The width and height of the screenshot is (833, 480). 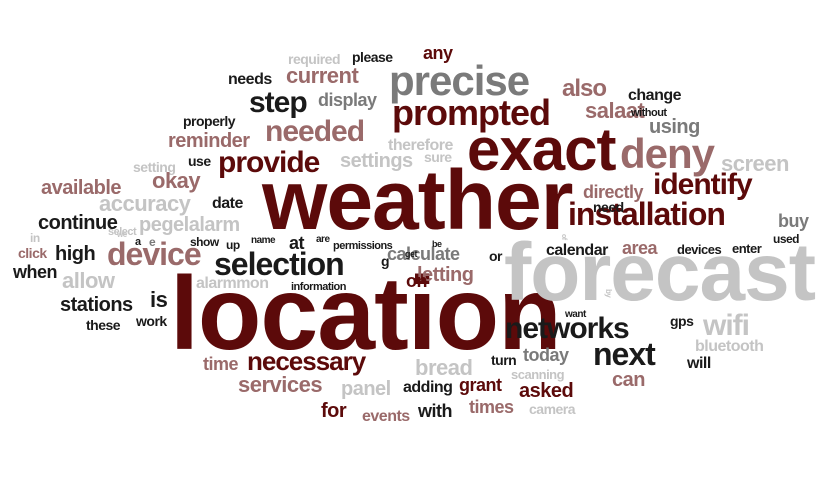 What do you see at coordinates (322, 75) in the screenshot?
I see `word-current: current` at bounding box center [322, 75].